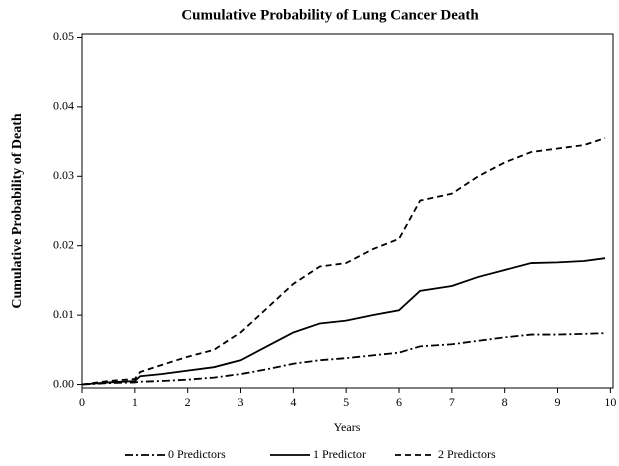 Image resolution: width=619 pixels, height=466 pixels. I want to click on x-tick-label: 5, so click(346, 402).